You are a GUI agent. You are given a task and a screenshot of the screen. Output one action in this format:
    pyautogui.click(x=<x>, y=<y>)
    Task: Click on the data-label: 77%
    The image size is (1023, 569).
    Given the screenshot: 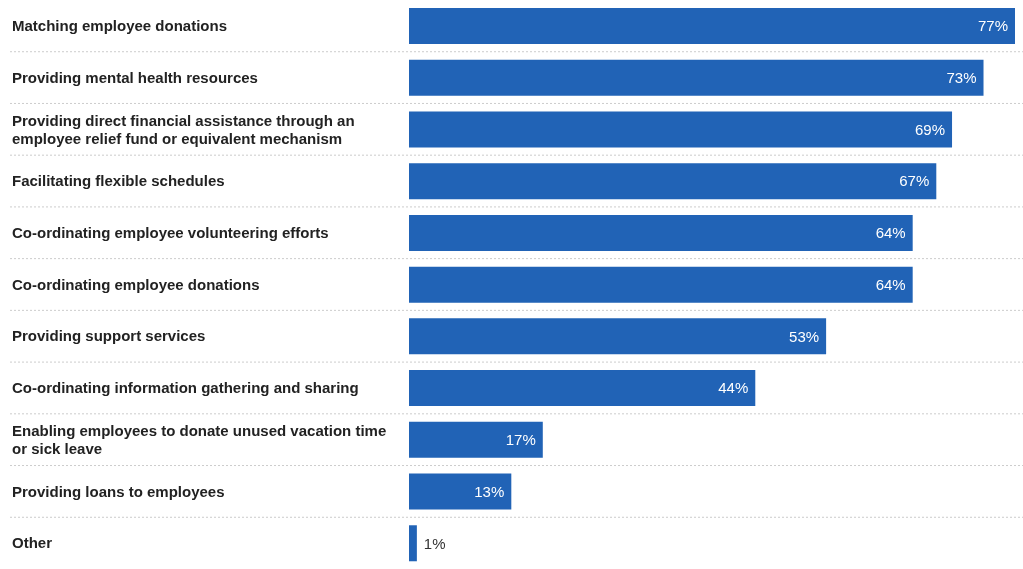 What is the action you would take?
    pyautogui.click(x=992, y=26)
    